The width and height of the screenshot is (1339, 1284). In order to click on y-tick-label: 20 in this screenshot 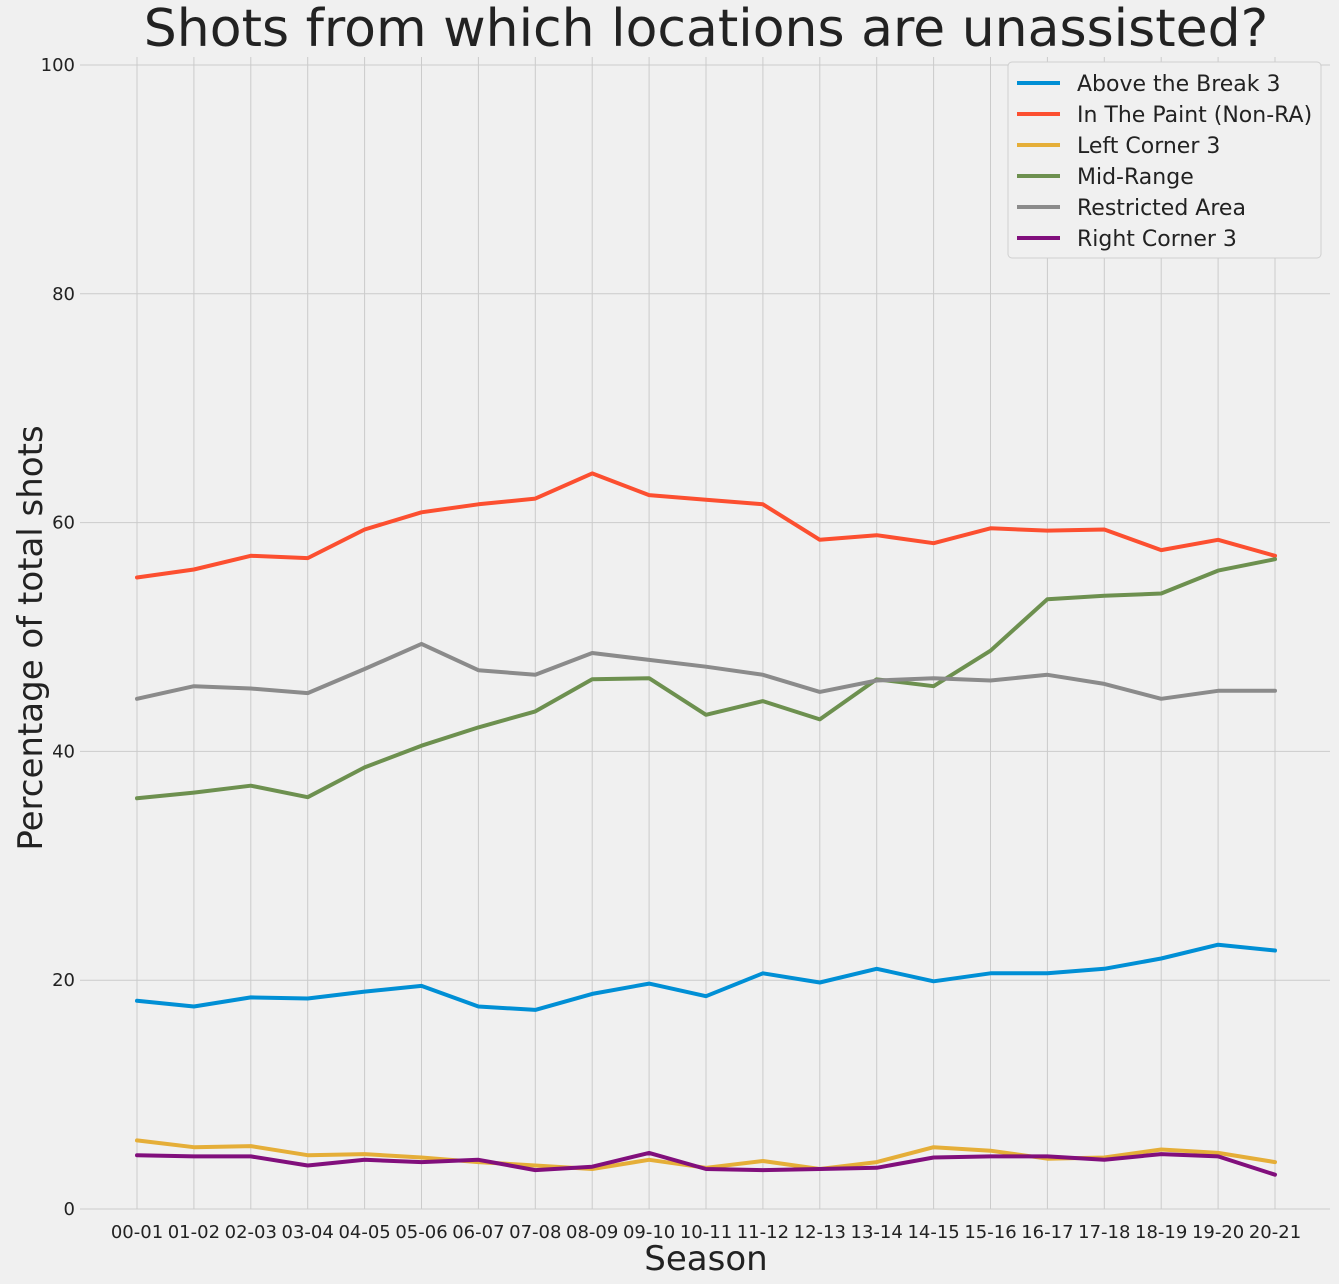, I will do `click(63, 980)`.